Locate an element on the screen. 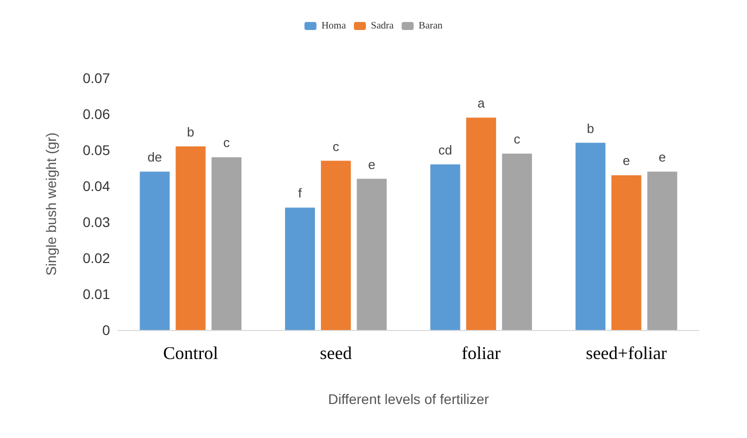 The width and height of the screenshot is (747, 438). legend-label: Homa is located at coordinates (333, 26).